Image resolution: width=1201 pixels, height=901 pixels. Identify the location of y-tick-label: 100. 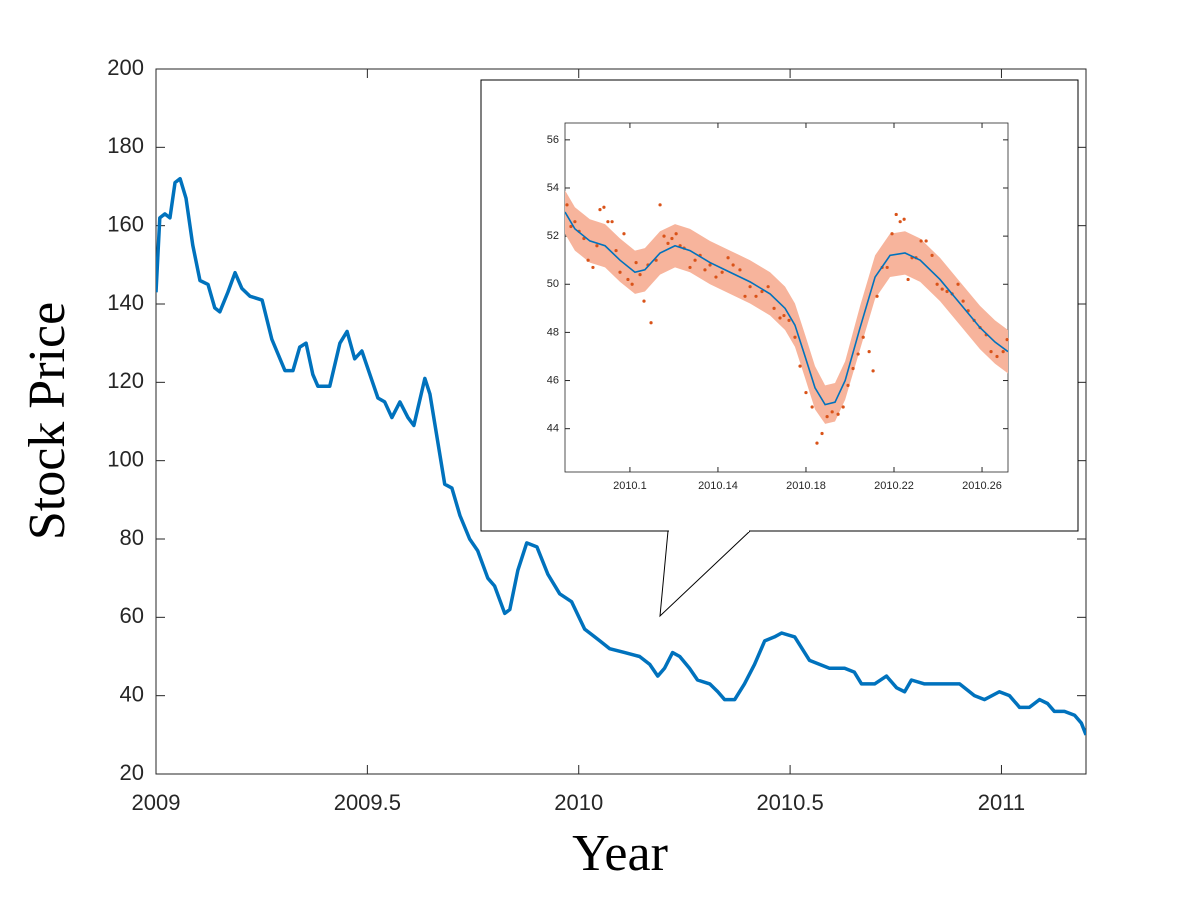
(125, 458).